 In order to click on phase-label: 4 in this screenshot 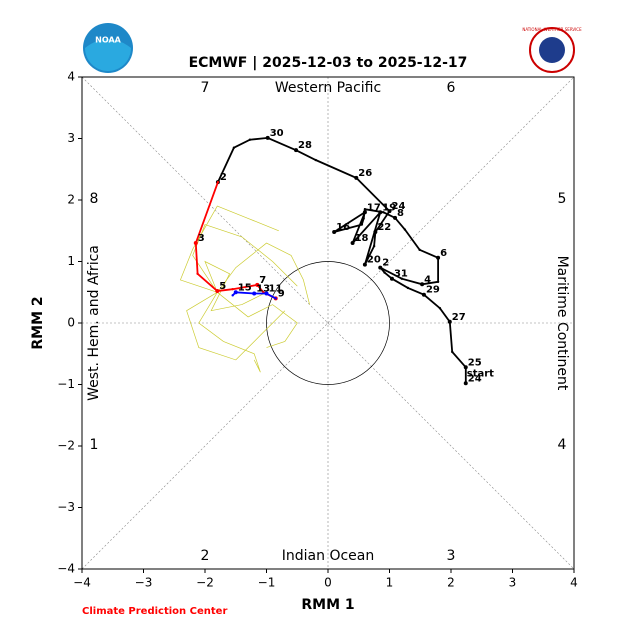, I will do `click(562, 445)`.